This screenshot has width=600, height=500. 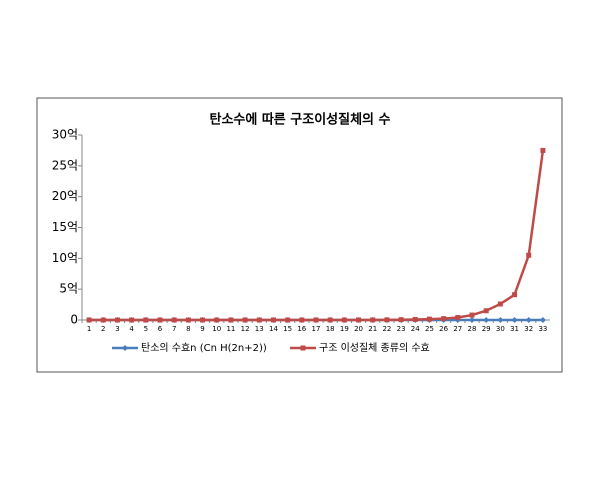 I want to click on x-tick-label: 9, so click(x=202, y=329).